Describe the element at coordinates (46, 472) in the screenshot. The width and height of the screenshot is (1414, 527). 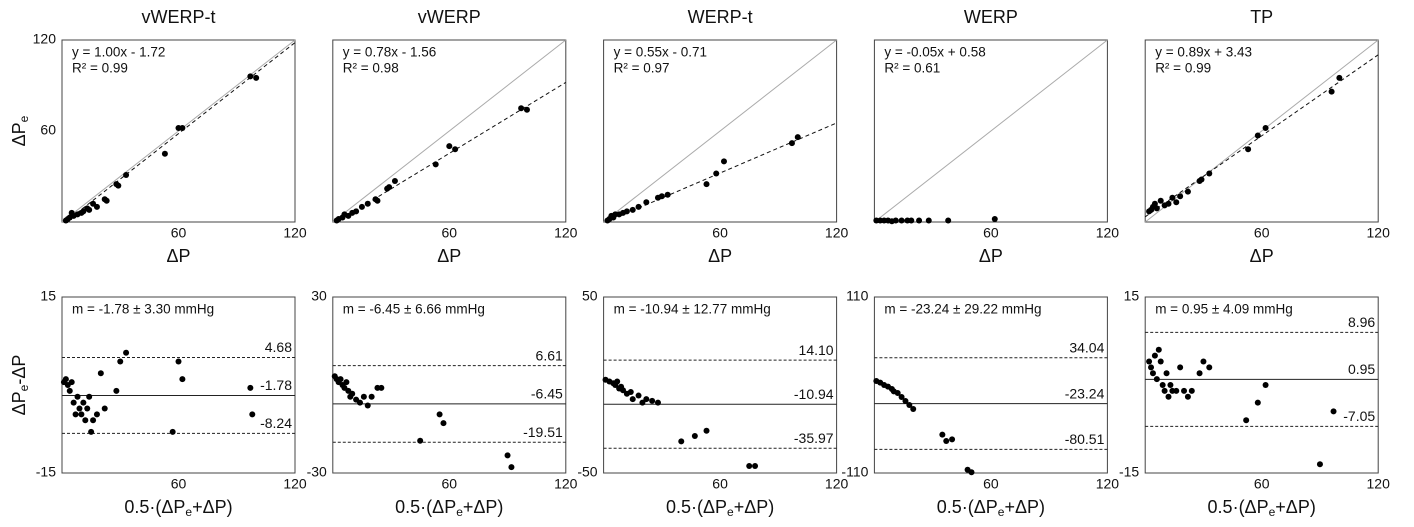
I see `y-tick-label: -15` at that location.